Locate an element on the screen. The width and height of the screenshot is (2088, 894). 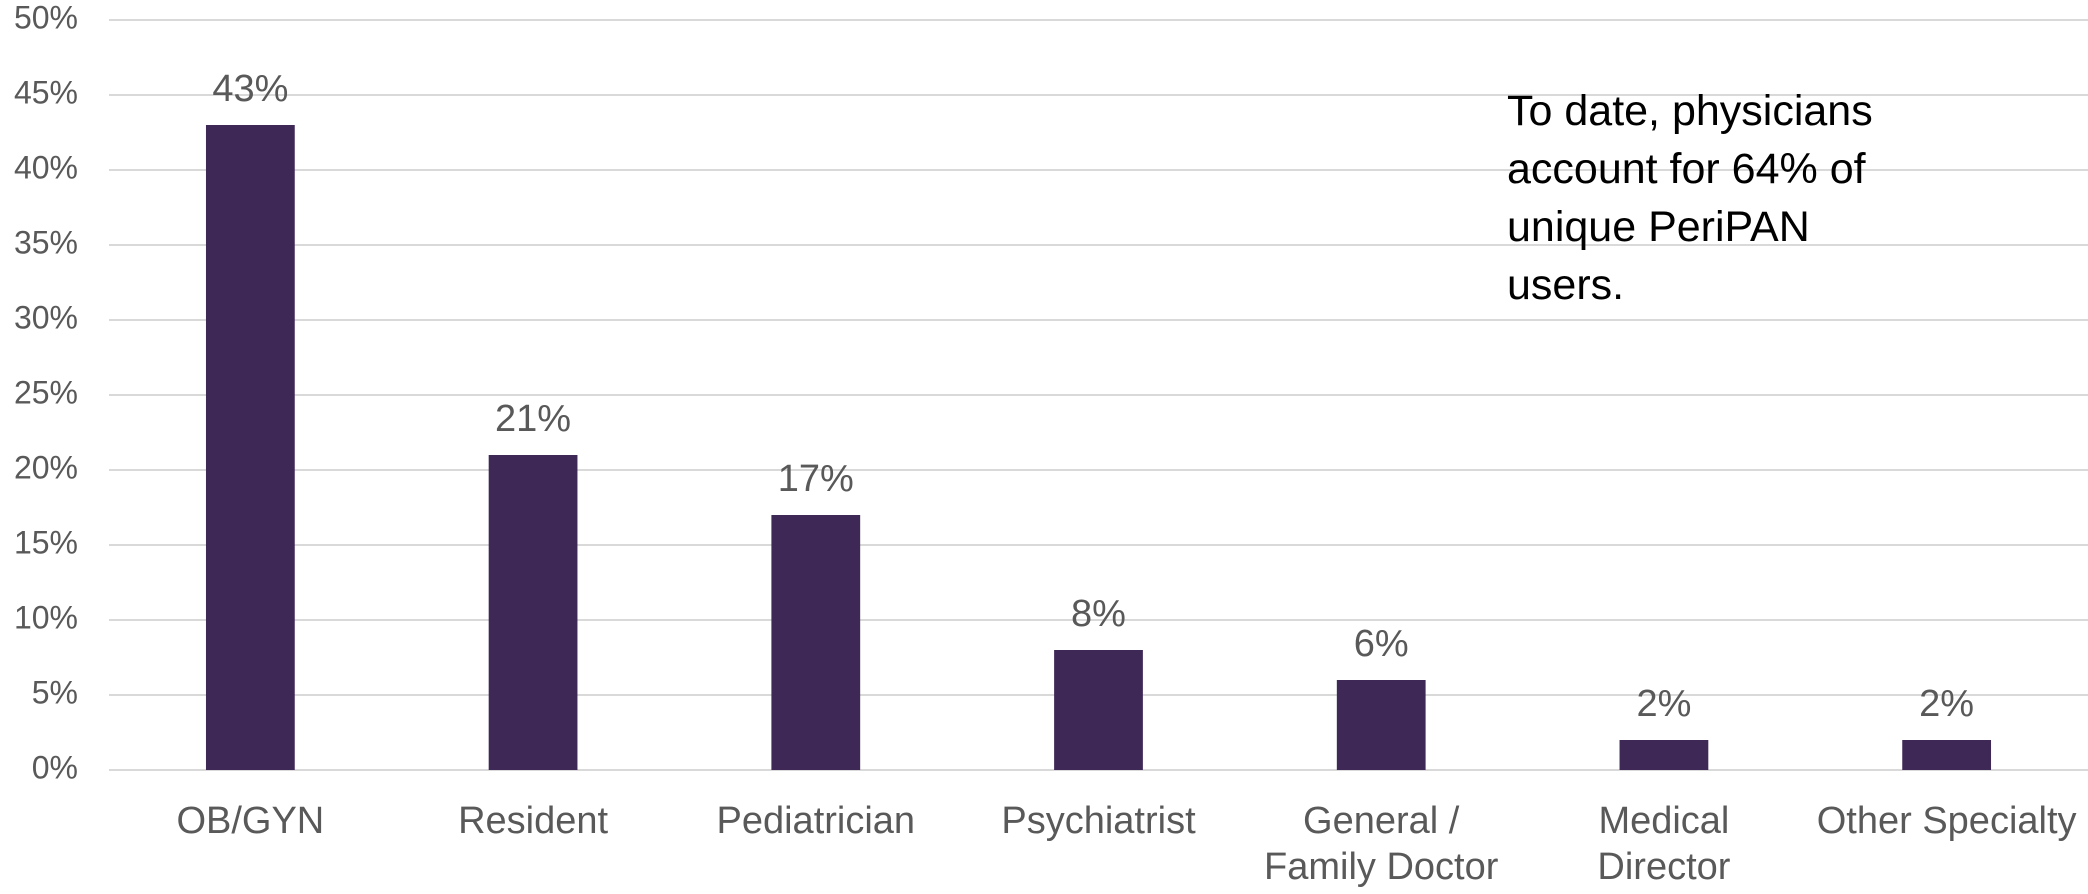
y-tick-label: 5% is located at coordinates (55, 692).